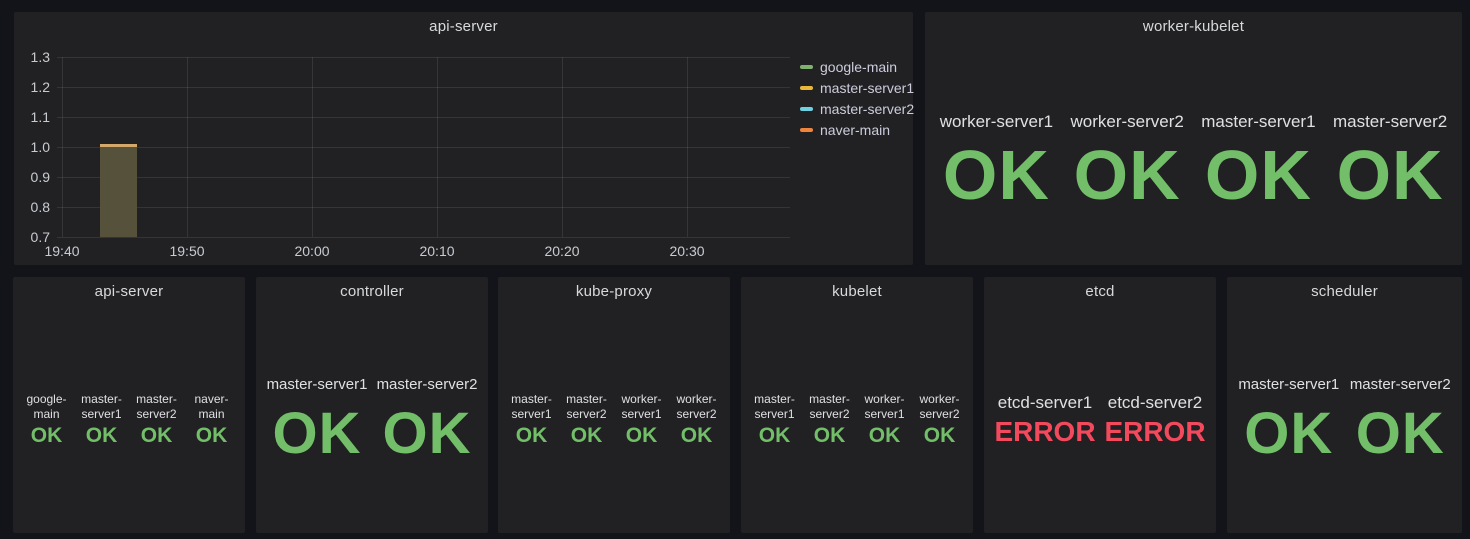 The image size is (1470, 539). Describe the element at coordinates (1045, 402) in the screenshot. I see `status-label: etcd-server1` at that location.